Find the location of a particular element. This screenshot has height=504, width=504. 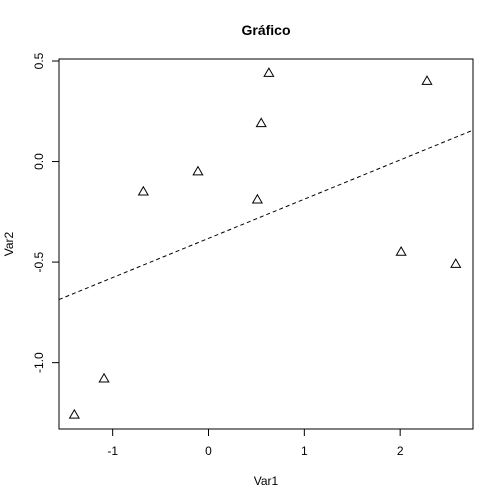

y-tick-label: 0.5 is located at coordinates (39, 60).